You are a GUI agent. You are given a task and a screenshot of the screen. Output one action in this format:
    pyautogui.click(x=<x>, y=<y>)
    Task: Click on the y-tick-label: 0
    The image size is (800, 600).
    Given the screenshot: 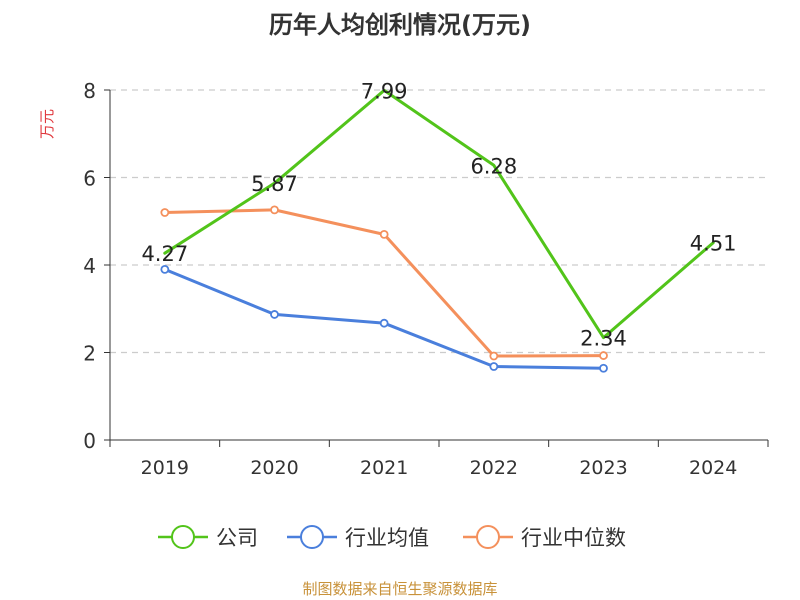 What is the action you would take?
    pyautogui.click(x=89, y=441)
    